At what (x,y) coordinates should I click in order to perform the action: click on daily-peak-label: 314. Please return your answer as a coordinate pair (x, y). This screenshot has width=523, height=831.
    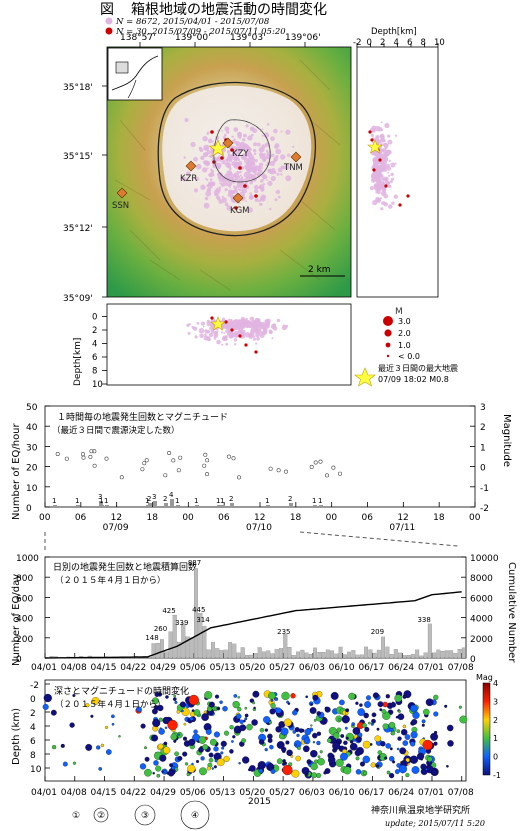
    Looking at the image, I should click on (203, 620).